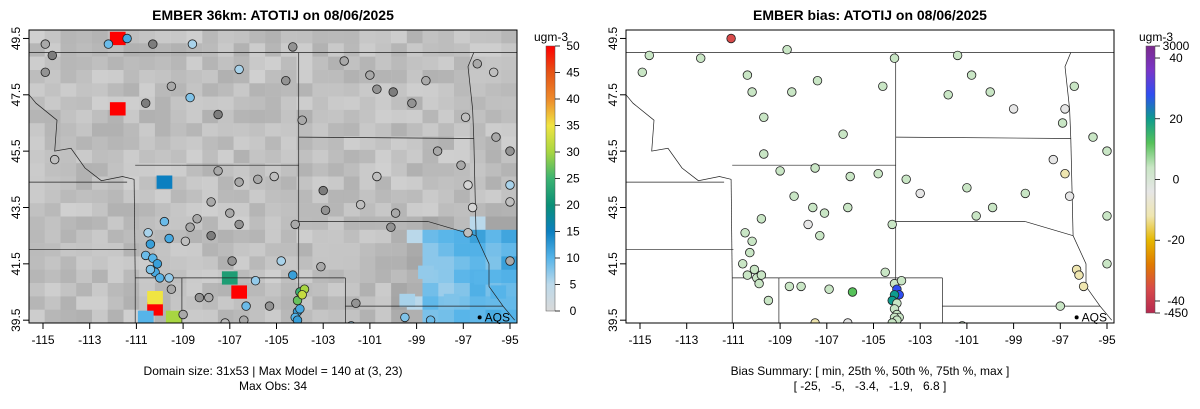 This screenshot has width=1200, height=409. What do you see at coordinates (780, 340) in the screenshot?
I see `x-tick-label: -109` at bounding box center [780, 340].